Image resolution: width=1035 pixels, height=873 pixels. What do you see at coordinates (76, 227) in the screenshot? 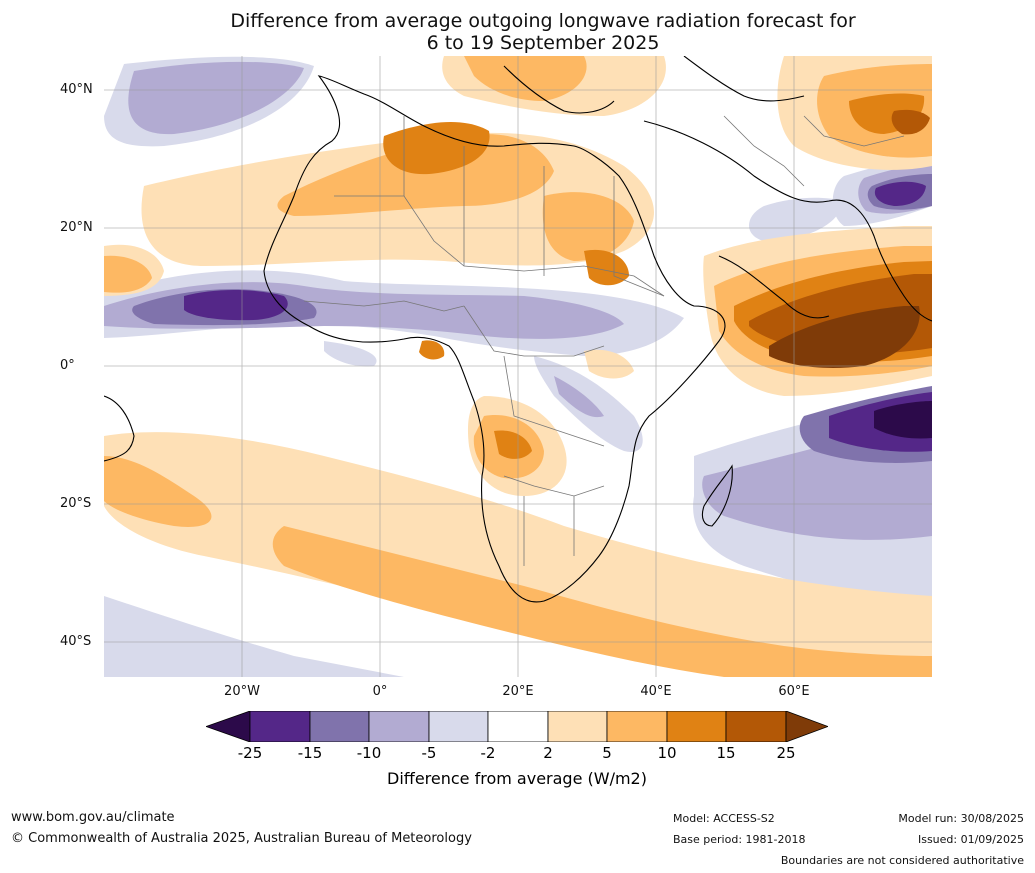
I see `lat-label-20n: 20°N` at bounding box center [76, 227].